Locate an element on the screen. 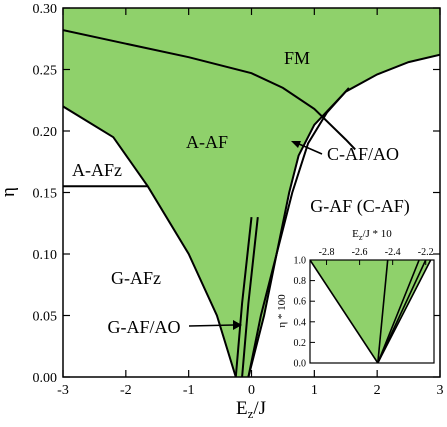 Image resolution: width=447 pixels, height=427 pixels. main-x-tick-label: -2 is located at coordinates (126, 390).